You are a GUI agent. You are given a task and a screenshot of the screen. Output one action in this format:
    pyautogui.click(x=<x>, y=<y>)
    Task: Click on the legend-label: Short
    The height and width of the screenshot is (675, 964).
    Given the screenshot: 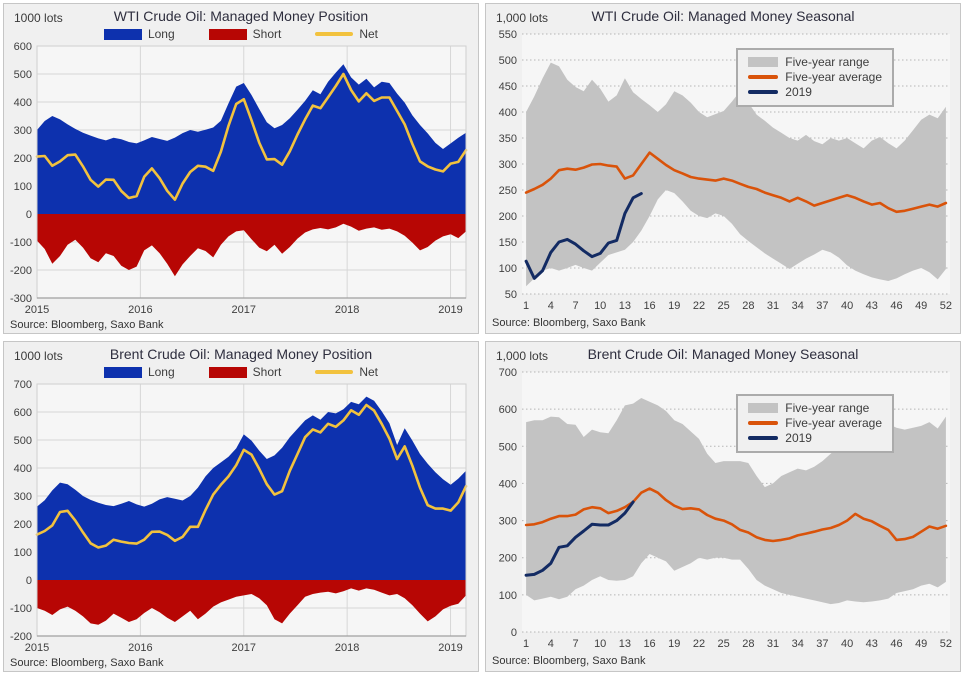 What is the action you would take?
    pyautogui.click(x=267, y=372)
    